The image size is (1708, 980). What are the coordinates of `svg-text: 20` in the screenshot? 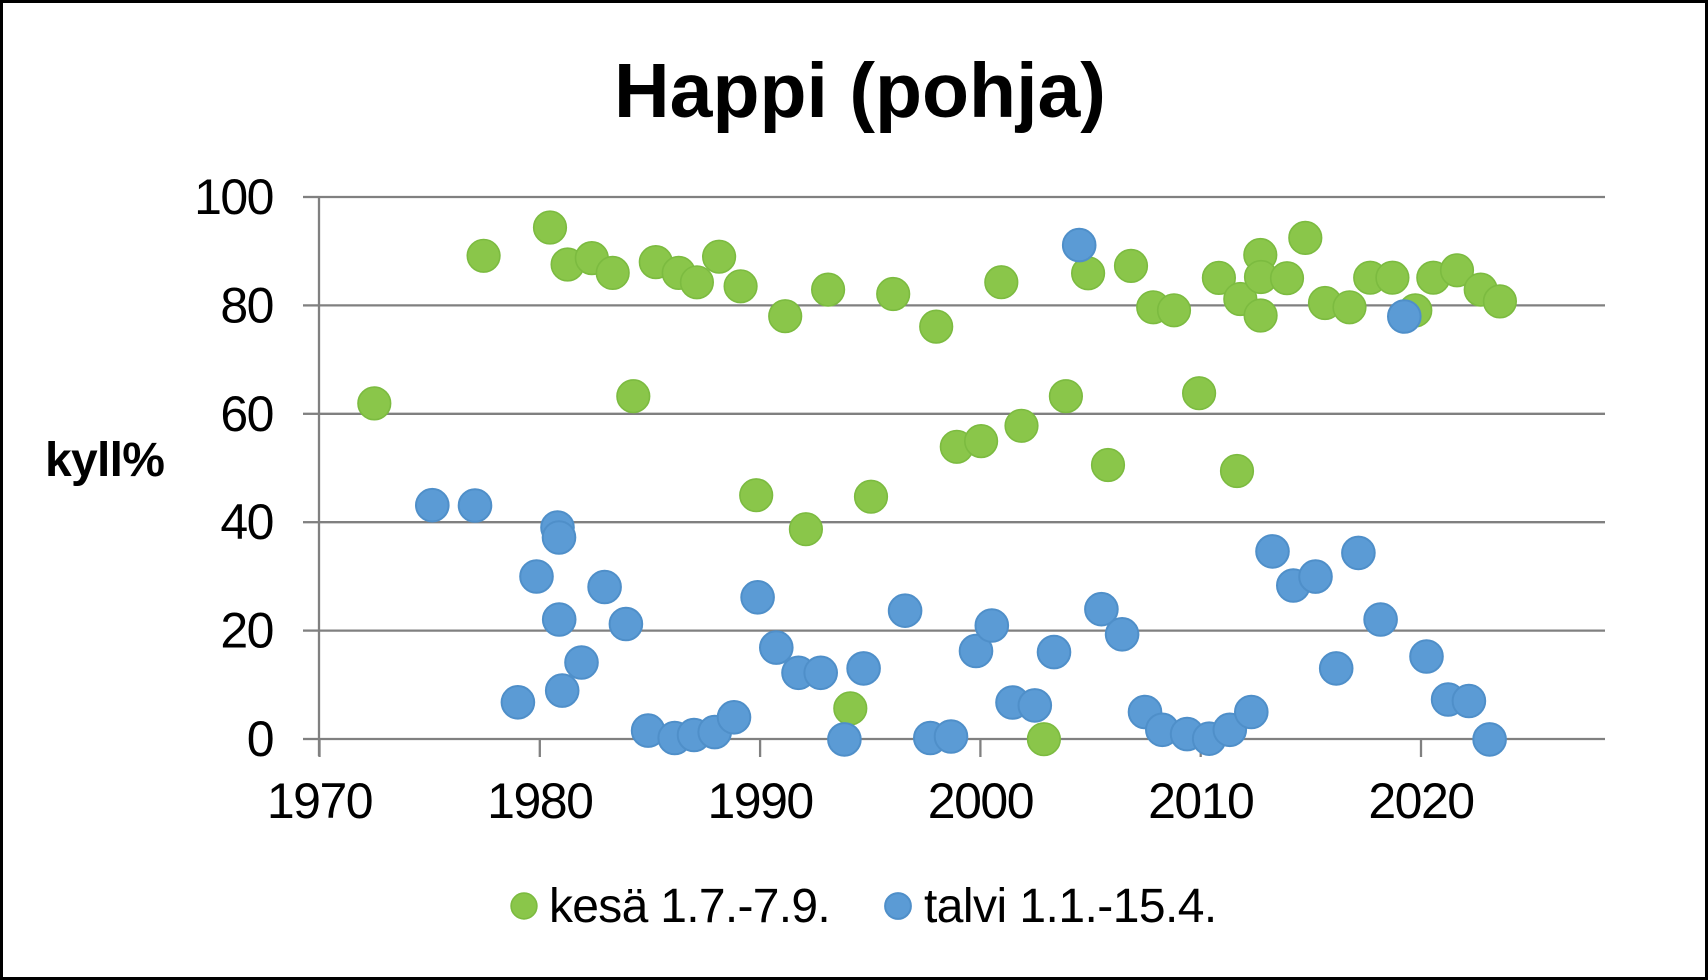 It's located at (246, 631).